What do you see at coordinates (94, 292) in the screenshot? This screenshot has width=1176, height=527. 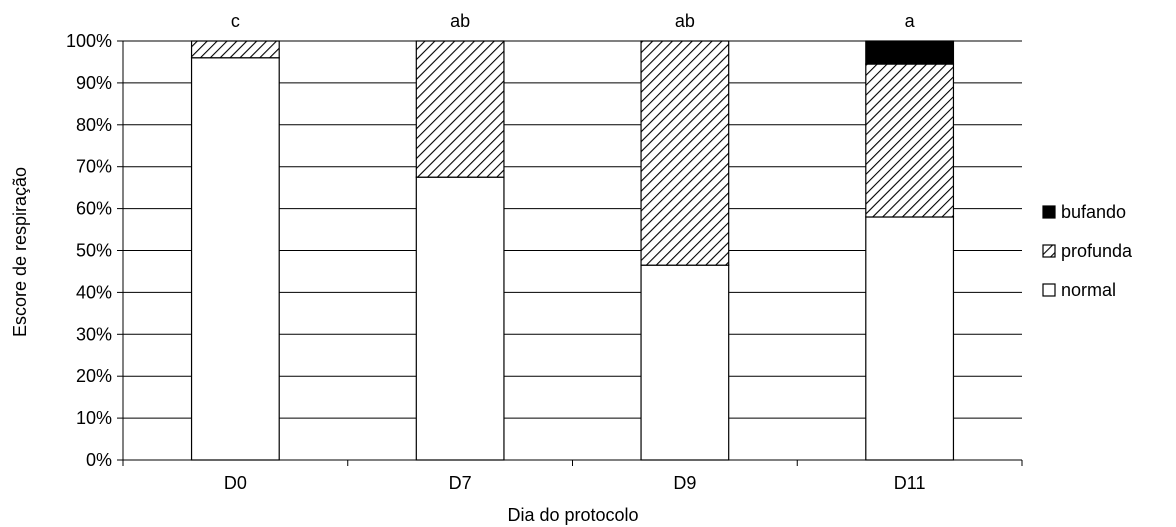 I see `y-tick-label: 40%` at bounding box center [94, 292].